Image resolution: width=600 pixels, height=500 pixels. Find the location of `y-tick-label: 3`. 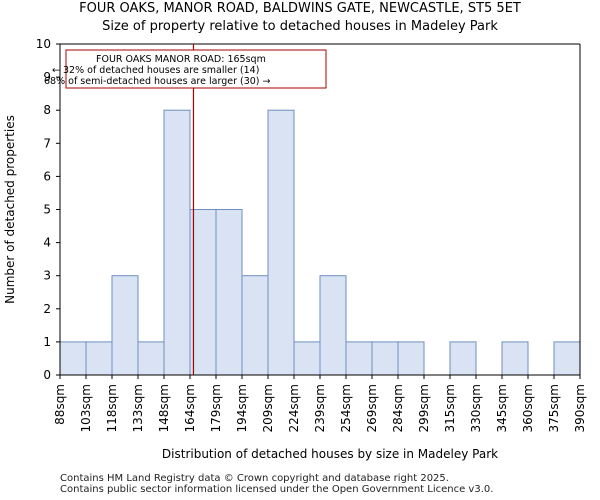

y-tick-label: 3 is located at coordinates (47, 276).